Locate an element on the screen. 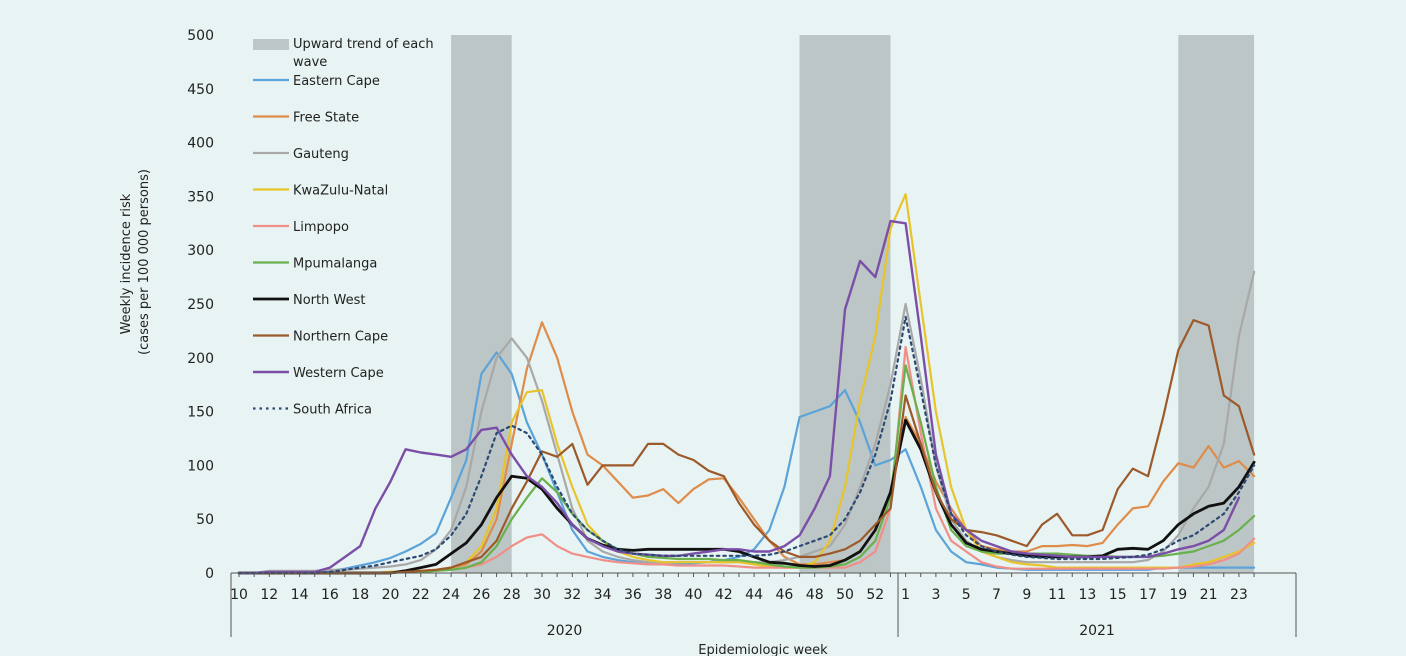 The height and width of the screenshot is (656, 1406). x-tick-label: 18 is located at coordinates (360, 595).